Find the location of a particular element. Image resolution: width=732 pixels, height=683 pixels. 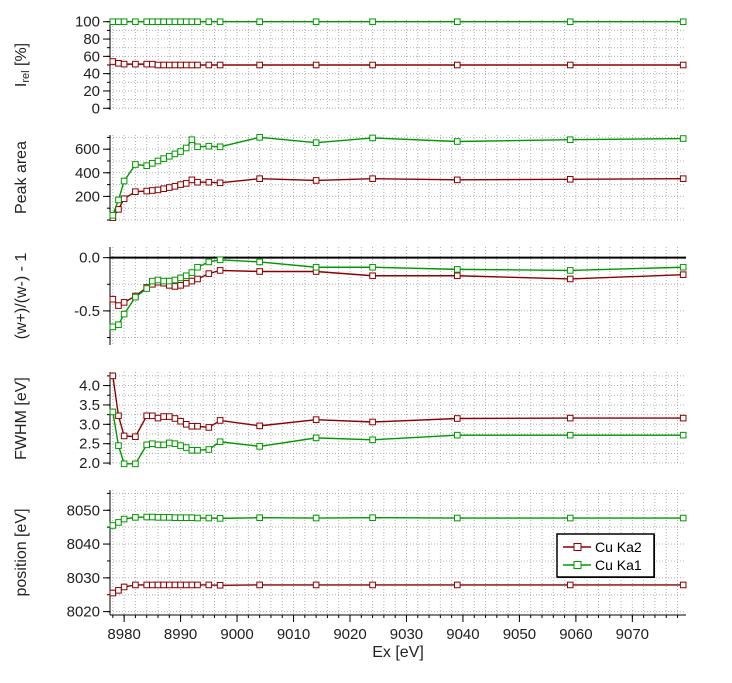

y-tick-label: 200 is located at coordinates (87, 196).